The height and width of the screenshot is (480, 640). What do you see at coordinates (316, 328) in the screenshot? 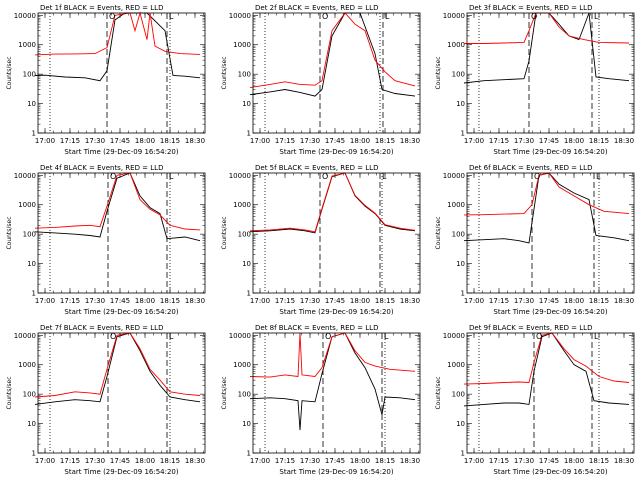
I see `chart-title: Det 8f BLACK = Events, RED = LLD` at bounding box center [316, 328].